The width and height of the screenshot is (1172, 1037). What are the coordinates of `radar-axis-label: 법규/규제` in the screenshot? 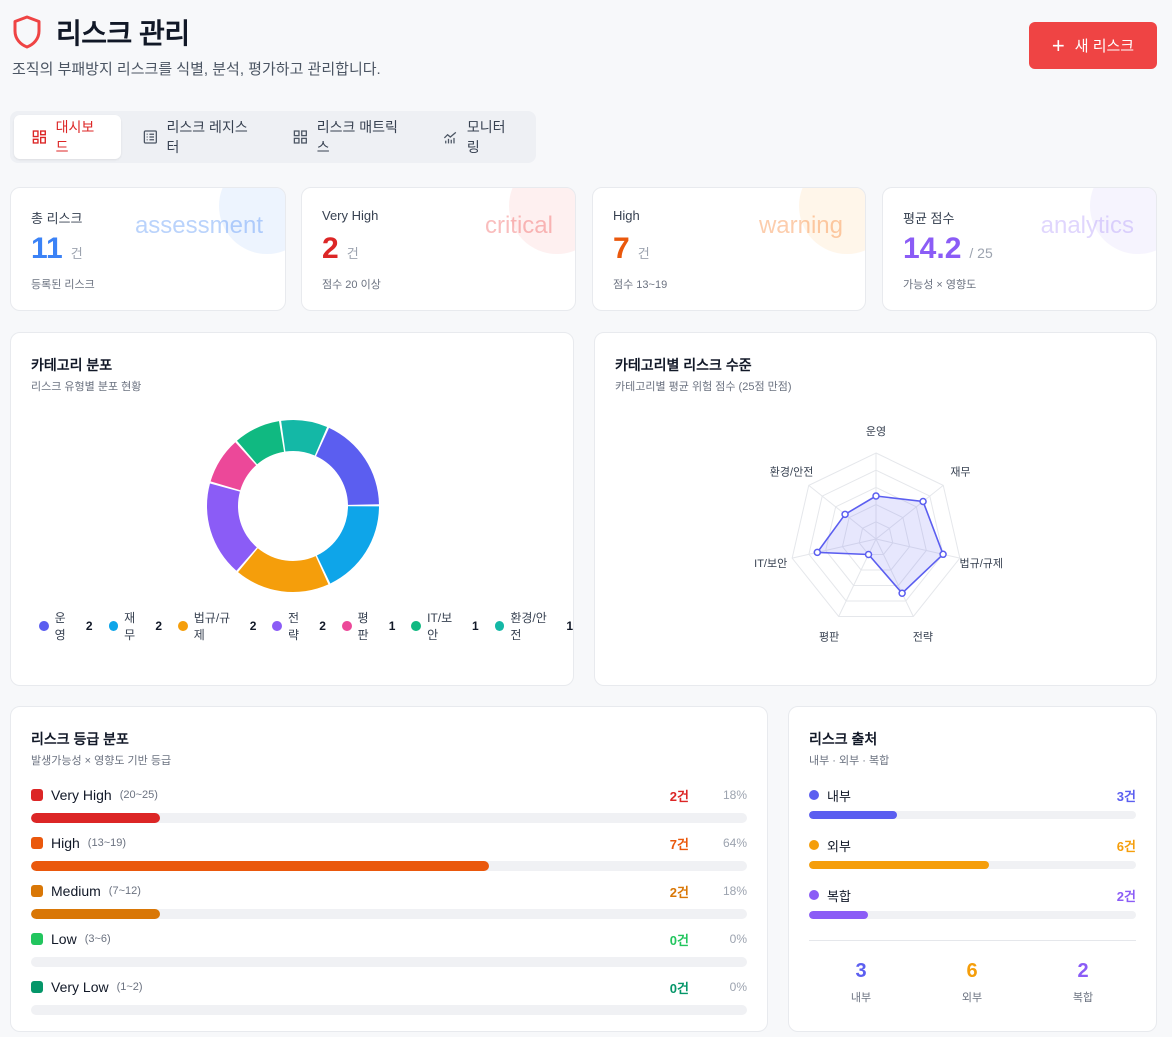 It's located at (982, 563).